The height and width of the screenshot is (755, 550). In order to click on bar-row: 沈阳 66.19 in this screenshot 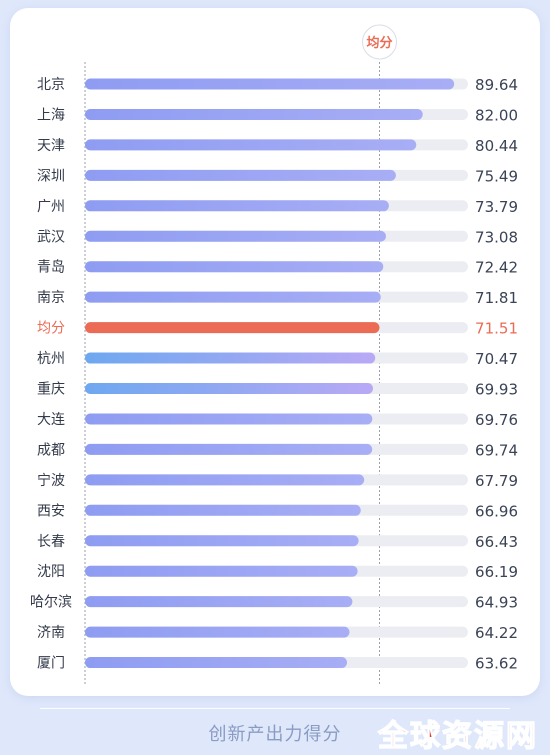, I will do `click(277, 572)`.